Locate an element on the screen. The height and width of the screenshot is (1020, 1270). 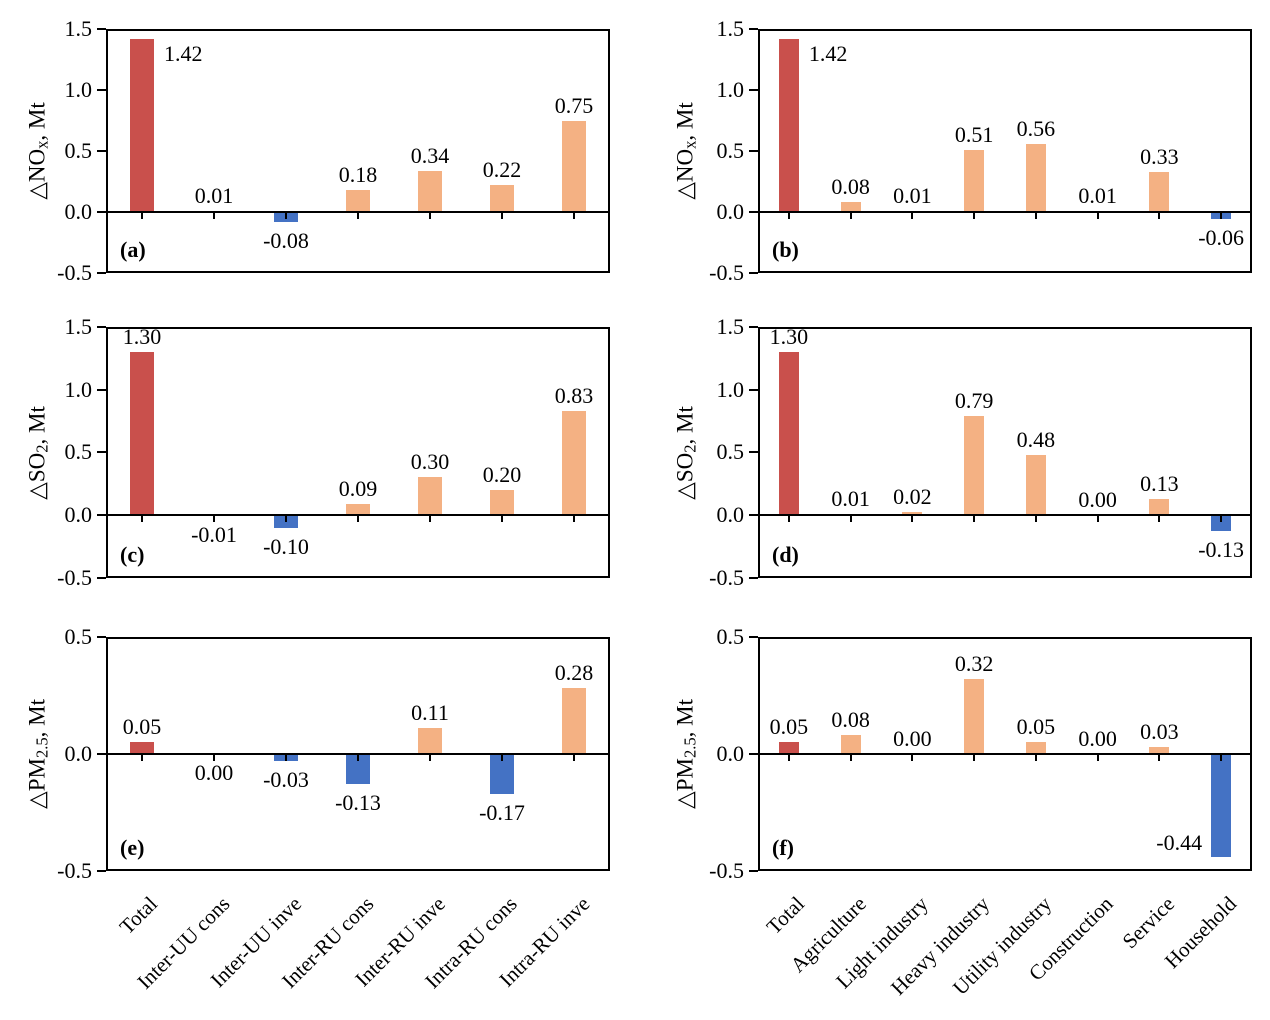
bar-f-utility-industry is located at coordinates (1035, 748).